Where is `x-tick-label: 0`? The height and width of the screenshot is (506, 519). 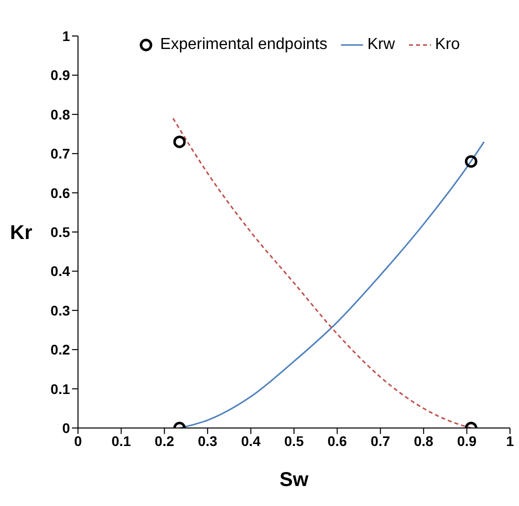 x-tick-label: 0 is located at coordinates (78, 440).